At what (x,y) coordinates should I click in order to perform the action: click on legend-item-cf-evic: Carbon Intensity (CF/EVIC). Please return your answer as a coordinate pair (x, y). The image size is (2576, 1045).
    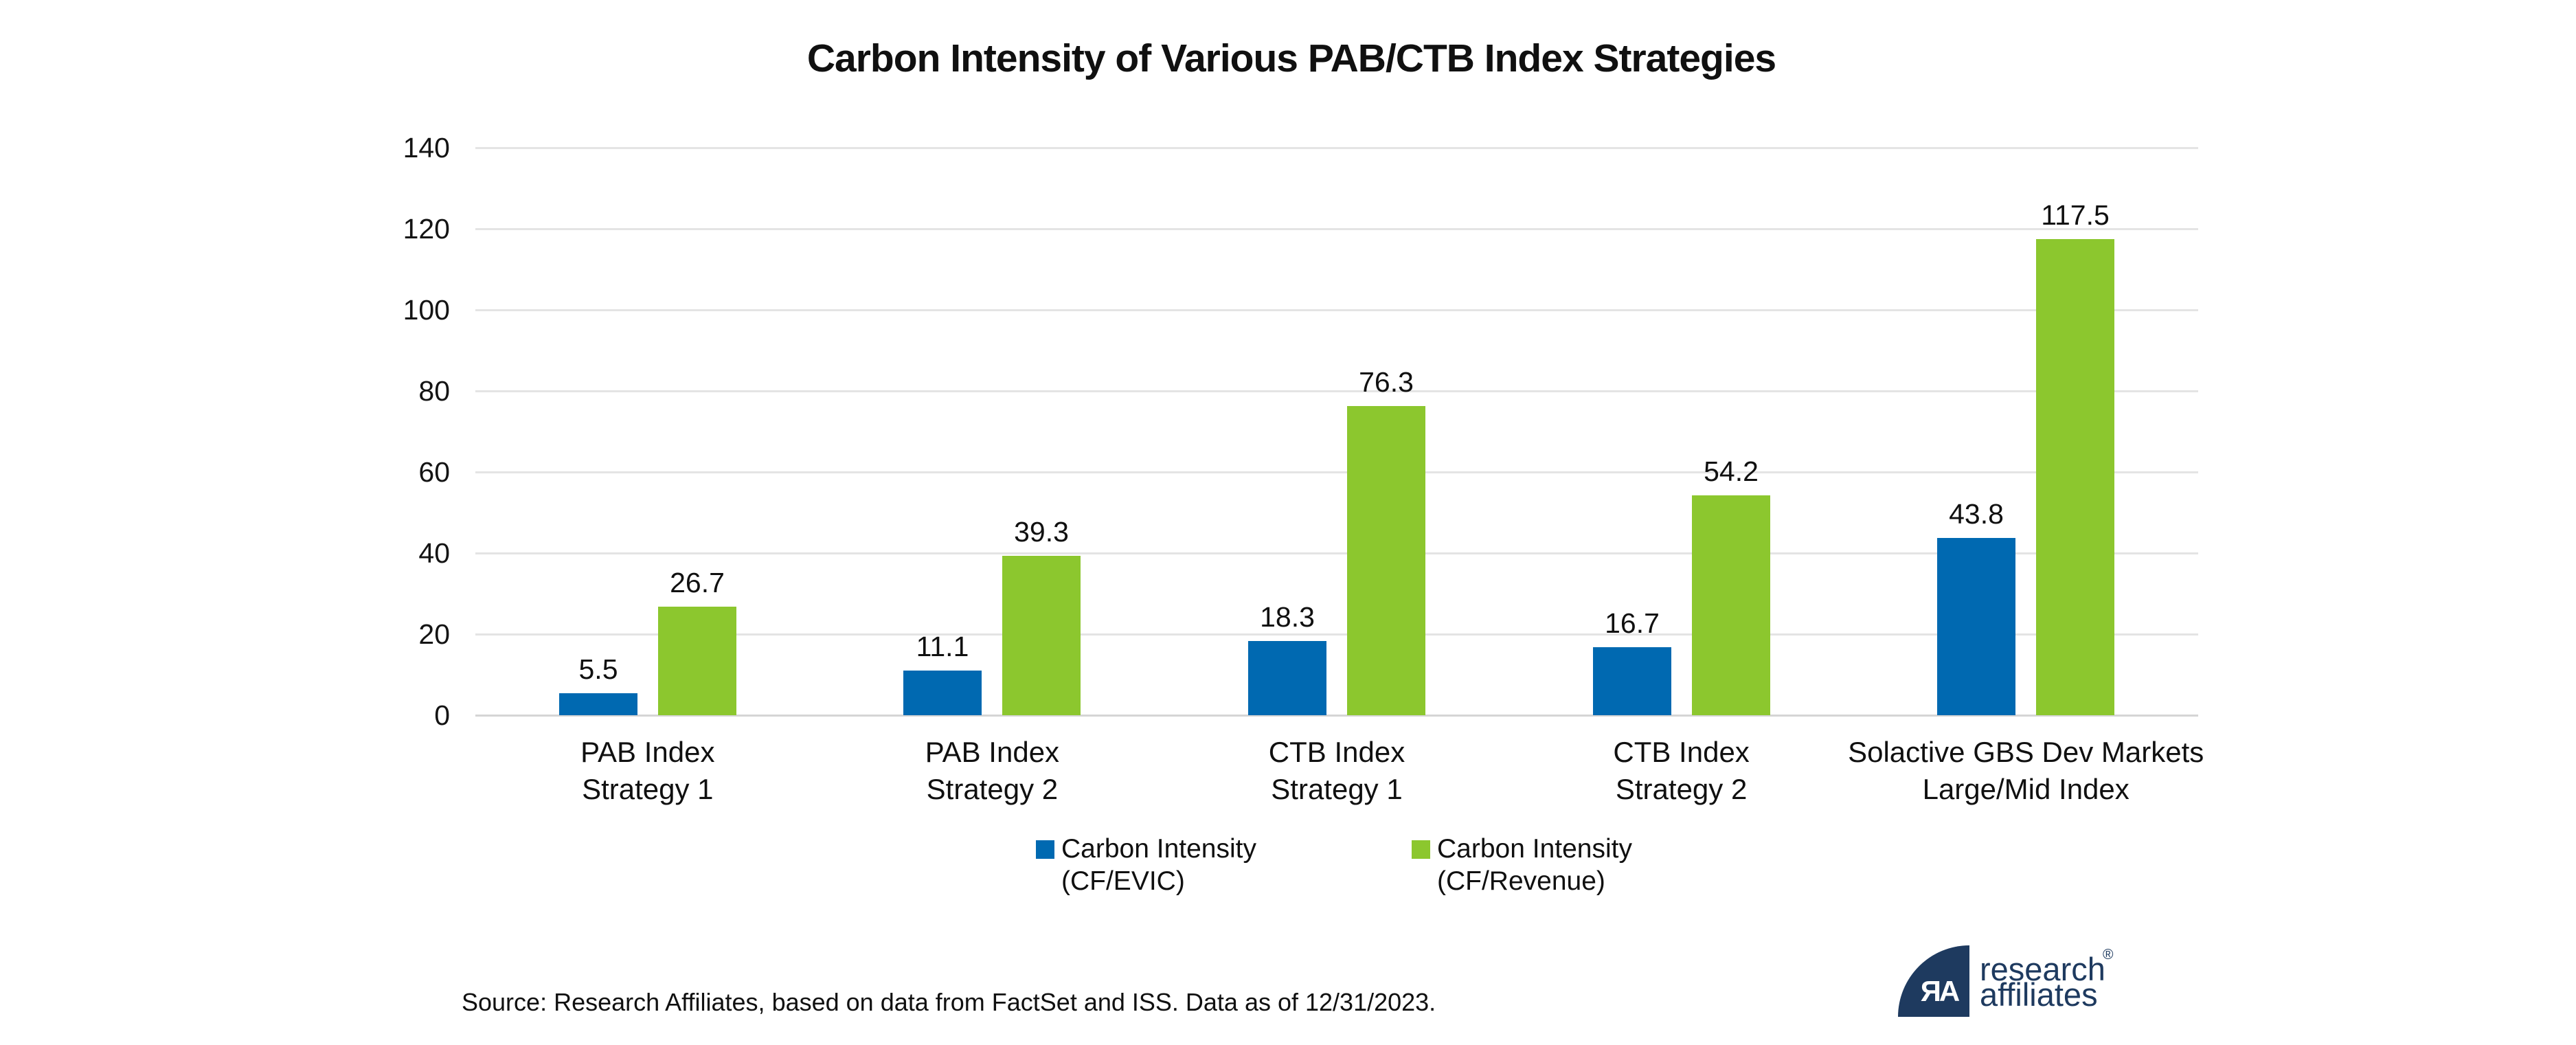
    Looking at the image, I should click on (1146, 865).